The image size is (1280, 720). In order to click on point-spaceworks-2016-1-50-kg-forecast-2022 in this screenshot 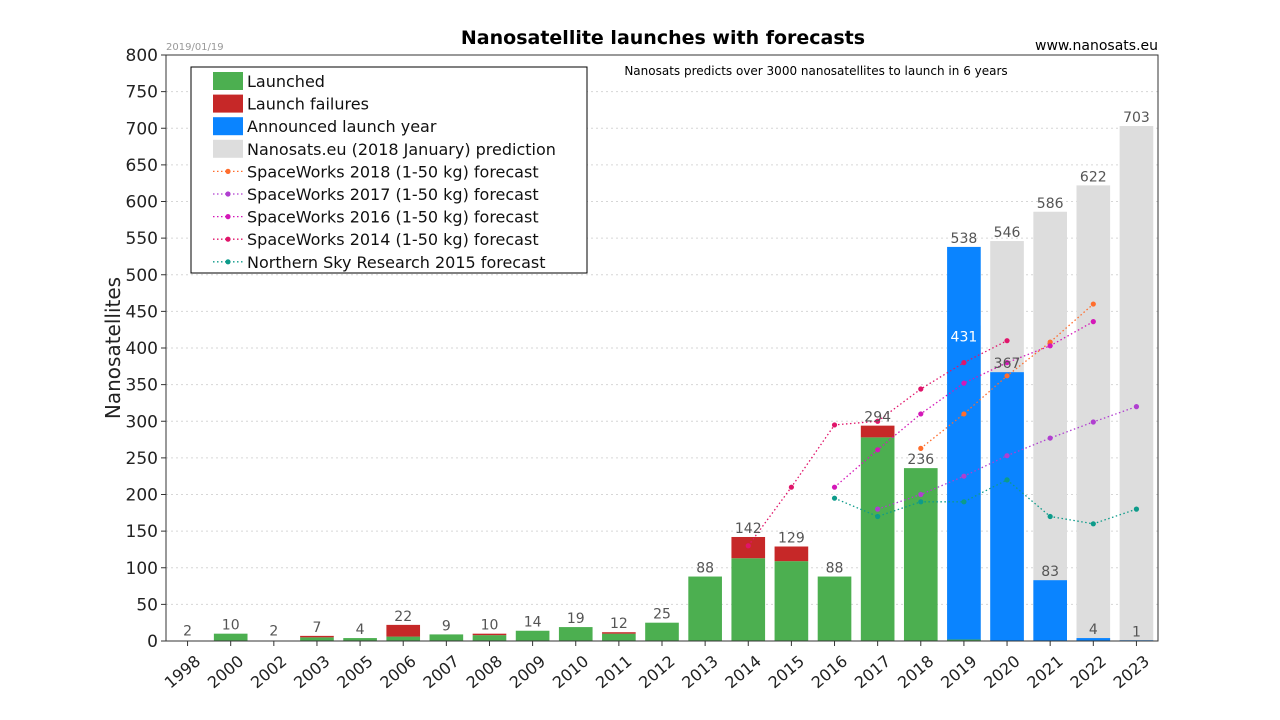, I will do `click(1093, 322)`.